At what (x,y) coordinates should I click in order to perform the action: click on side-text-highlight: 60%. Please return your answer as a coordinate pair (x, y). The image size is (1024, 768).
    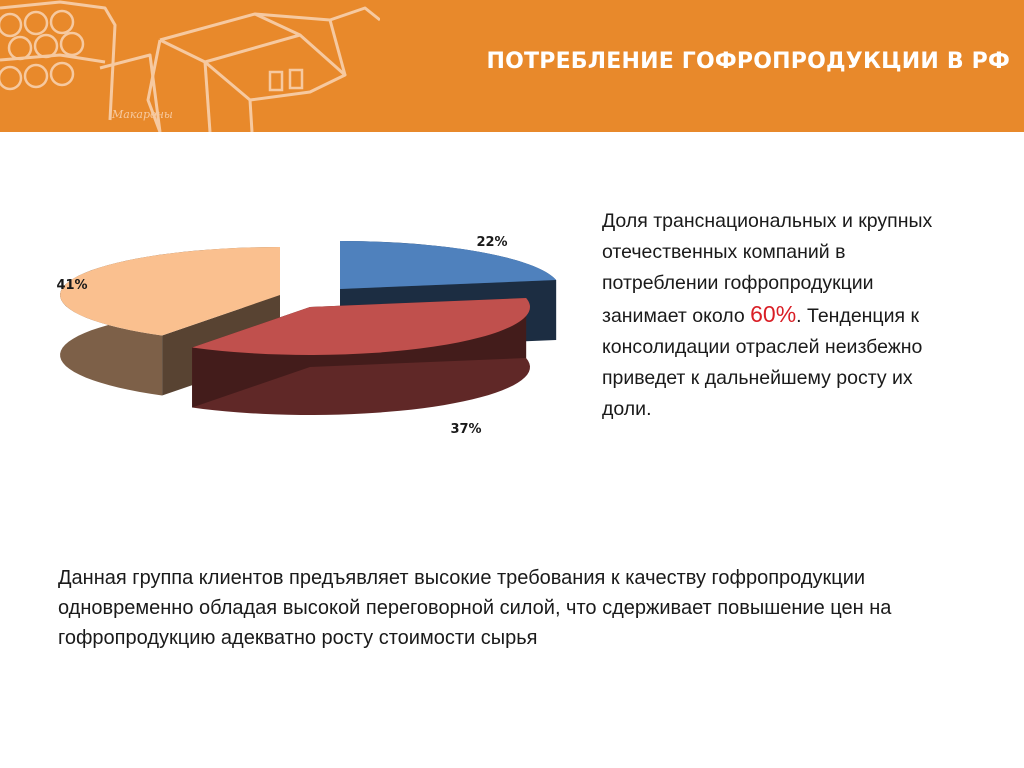
    Looking at the image, I should click on (773, 314).